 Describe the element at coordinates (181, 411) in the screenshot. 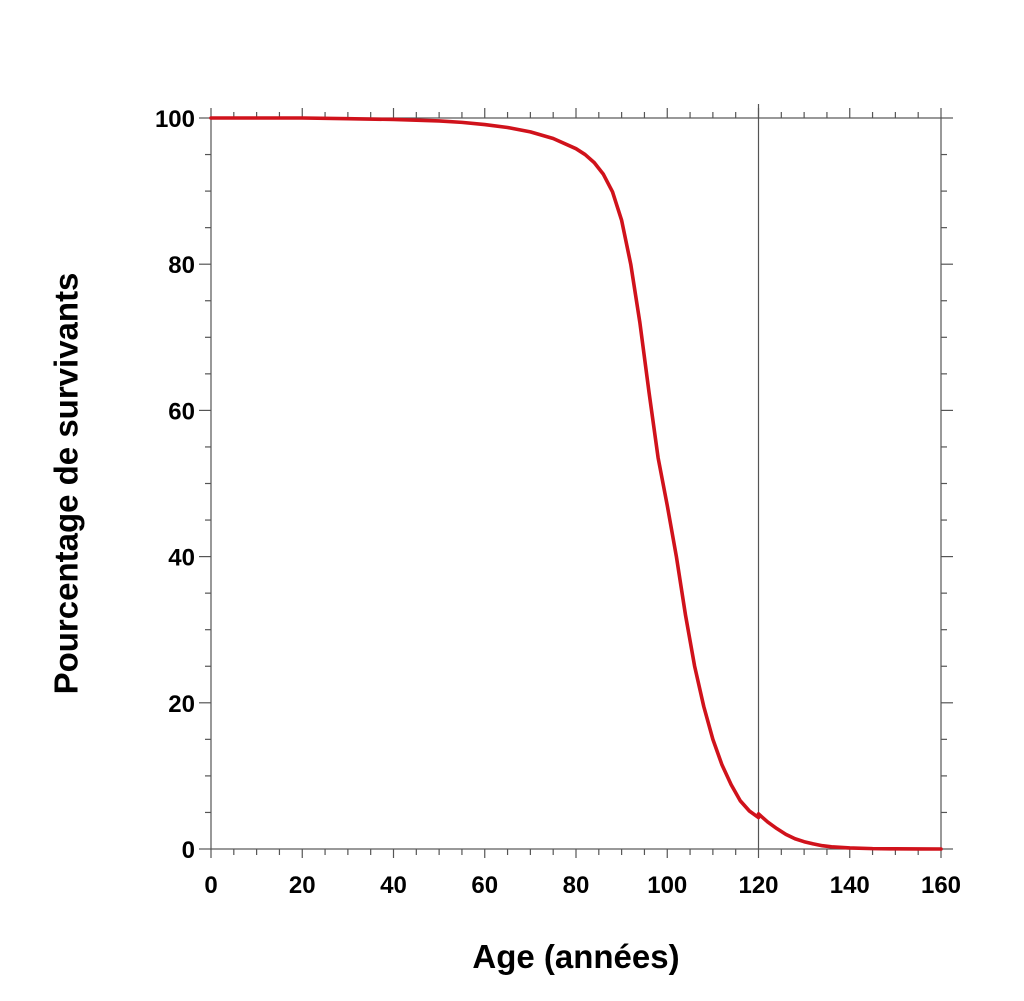

I see `y-tick-label: 60` at that location.